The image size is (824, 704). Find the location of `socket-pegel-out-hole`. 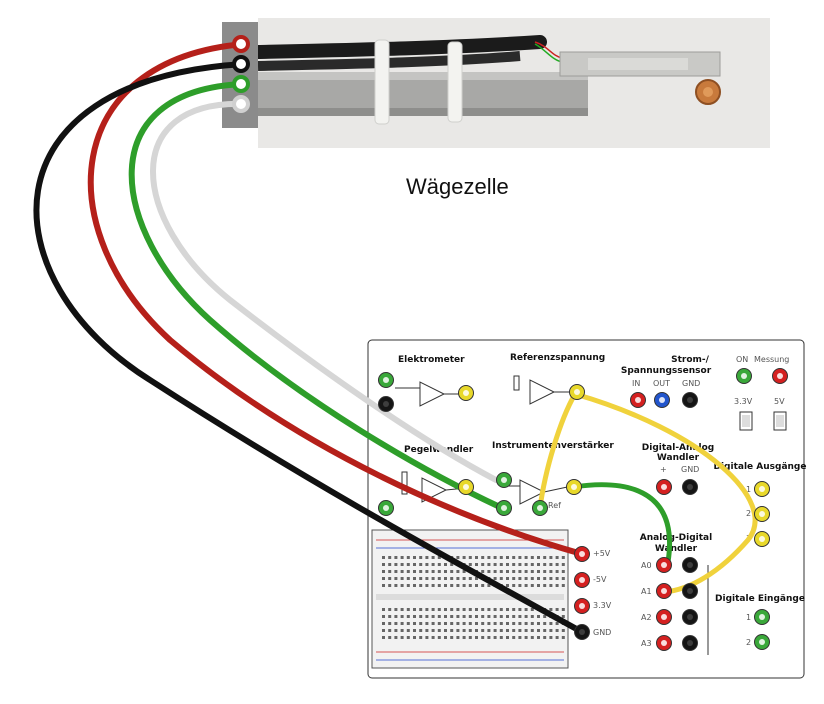

socket-pegel-out-hole is located at coordinates (466, 487).